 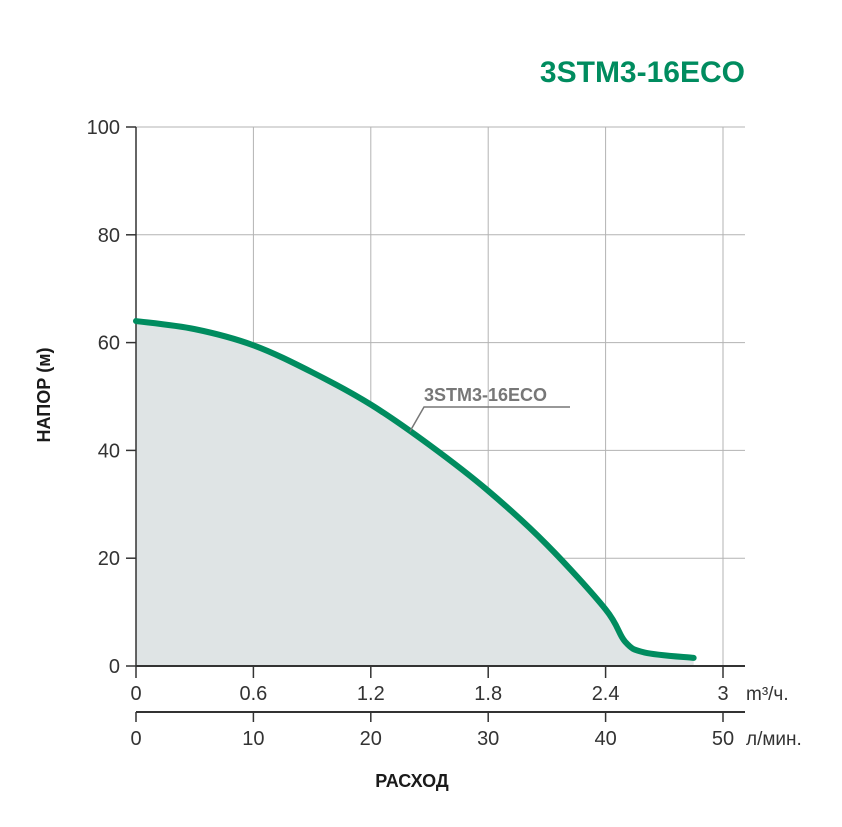 I want to click on y-tick-label: 40, so click(x=109, y=451).